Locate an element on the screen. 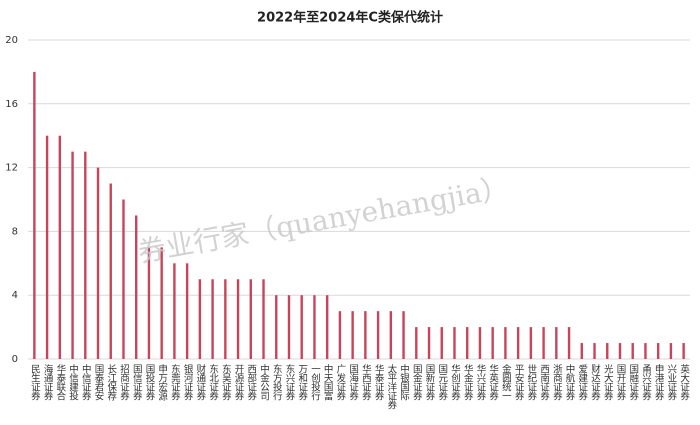 The width and height of the screenshot is (700, 425). x-tick-label: 招商证券 is located at coordinates (124, 382).